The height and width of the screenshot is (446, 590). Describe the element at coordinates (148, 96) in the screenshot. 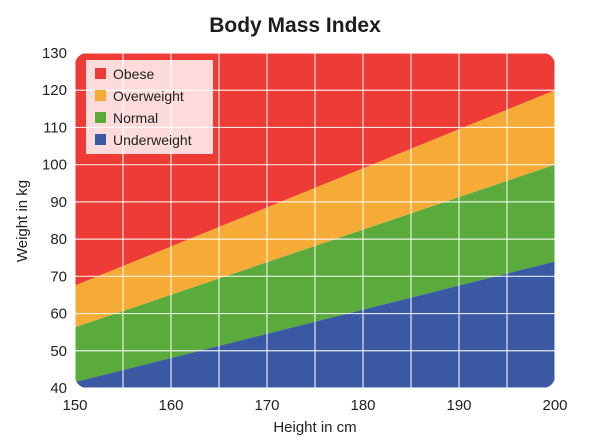

I see `legend-label-overweight: Overweight` at that location.